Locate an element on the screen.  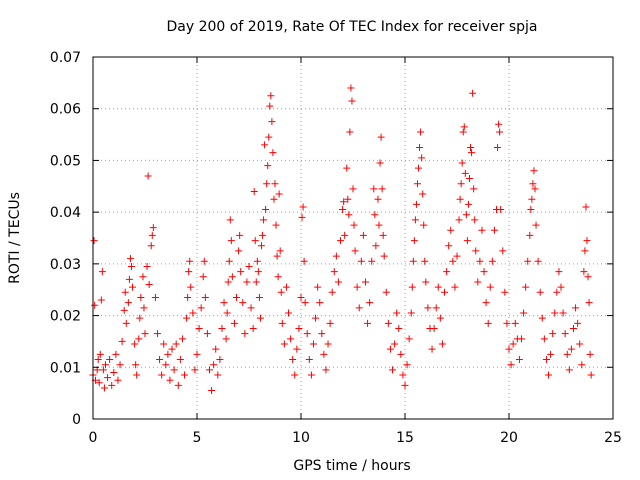
y-tick-label: 0.02 is located at coordinates (65, 317).